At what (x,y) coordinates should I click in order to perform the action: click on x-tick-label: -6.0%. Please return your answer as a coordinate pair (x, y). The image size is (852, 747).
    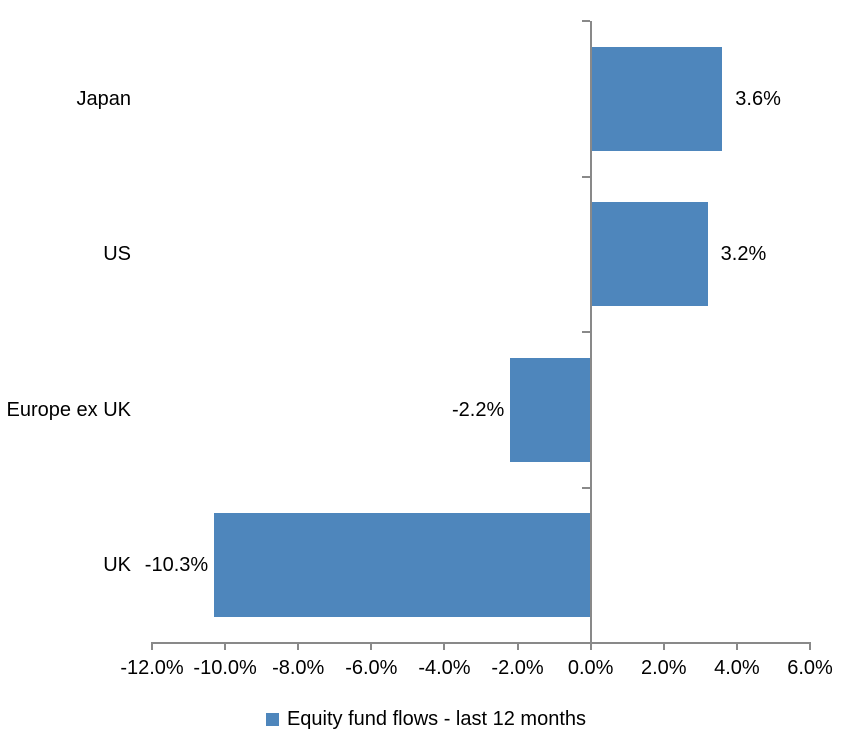
    Looking at the image, I should click on (371, 668).